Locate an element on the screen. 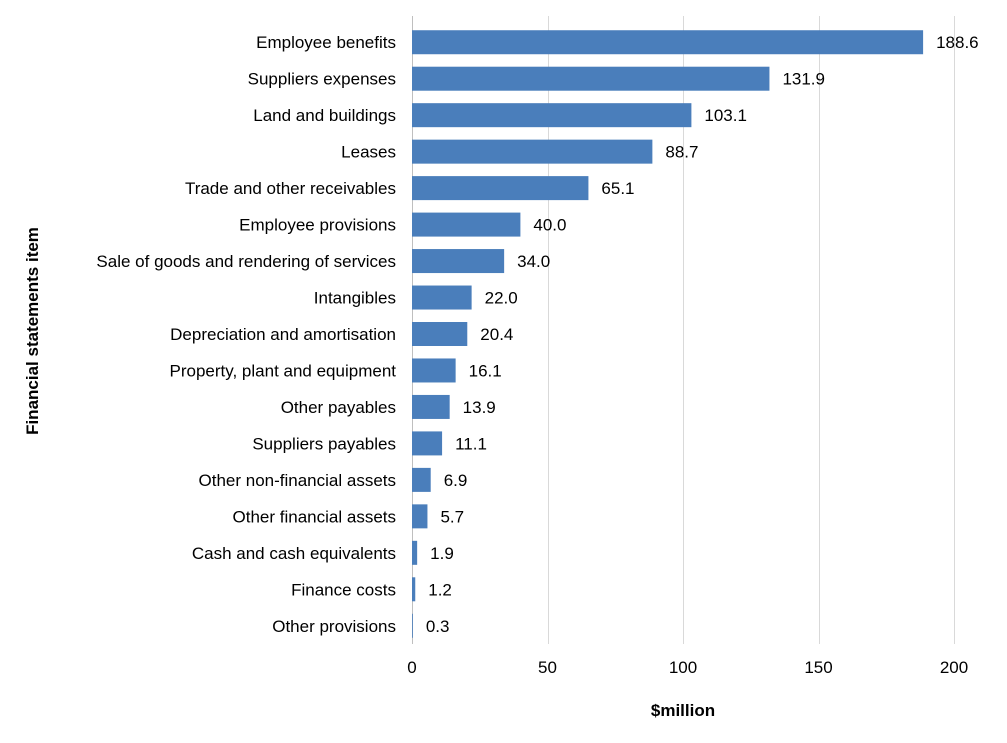 Image resolution: width=1007 pixels, height=743 pixels. category-label: Employee benefits is located at coordinates (326, 42).